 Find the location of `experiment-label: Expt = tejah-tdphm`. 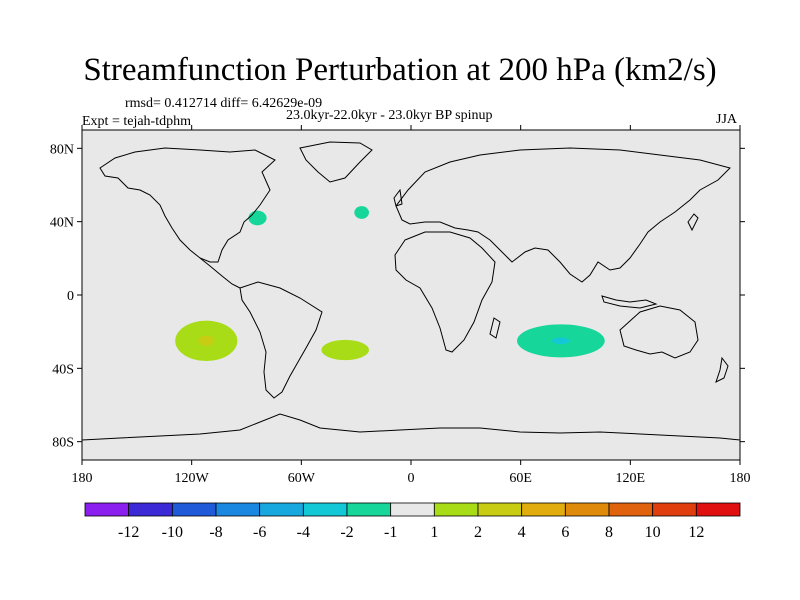

experiment-label: Expt = tejah-tdphm is located at coordinates (136, 121).